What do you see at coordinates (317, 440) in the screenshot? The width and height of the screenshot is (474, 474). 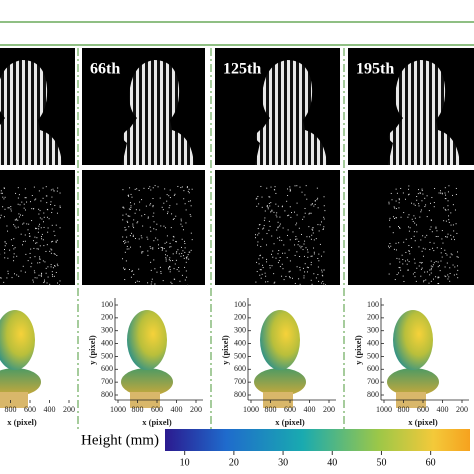 I see `colorbar` at bounding box center [317, 440].